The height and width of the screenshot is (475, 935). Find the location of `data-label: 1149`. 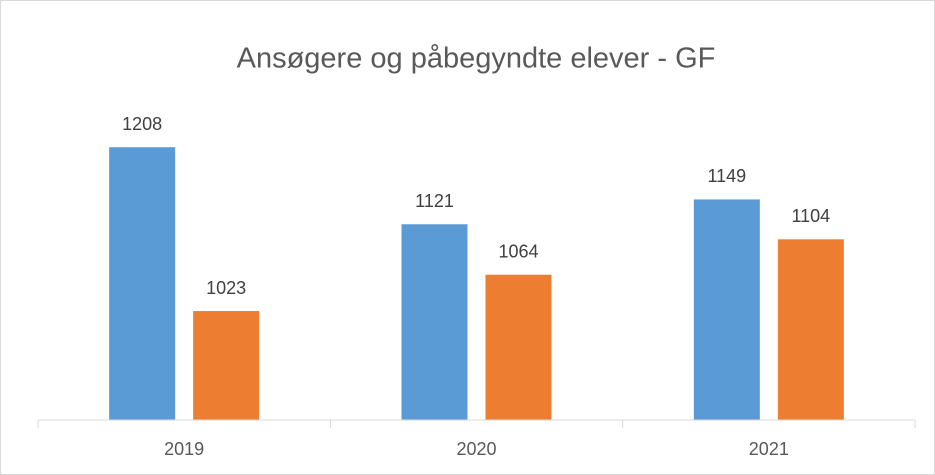

data-label: 1149 is located at coordinates (726, 176).